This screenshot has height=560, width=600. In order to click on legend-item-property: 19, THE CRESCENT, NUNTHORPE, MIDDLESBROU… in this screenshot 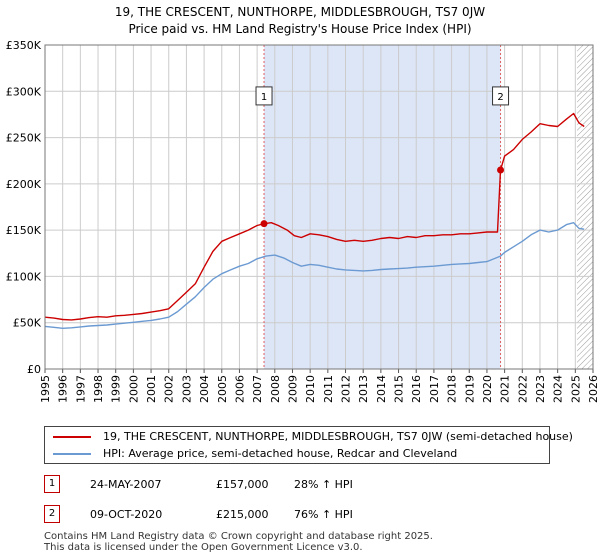, I will do `click(313, 437)`.